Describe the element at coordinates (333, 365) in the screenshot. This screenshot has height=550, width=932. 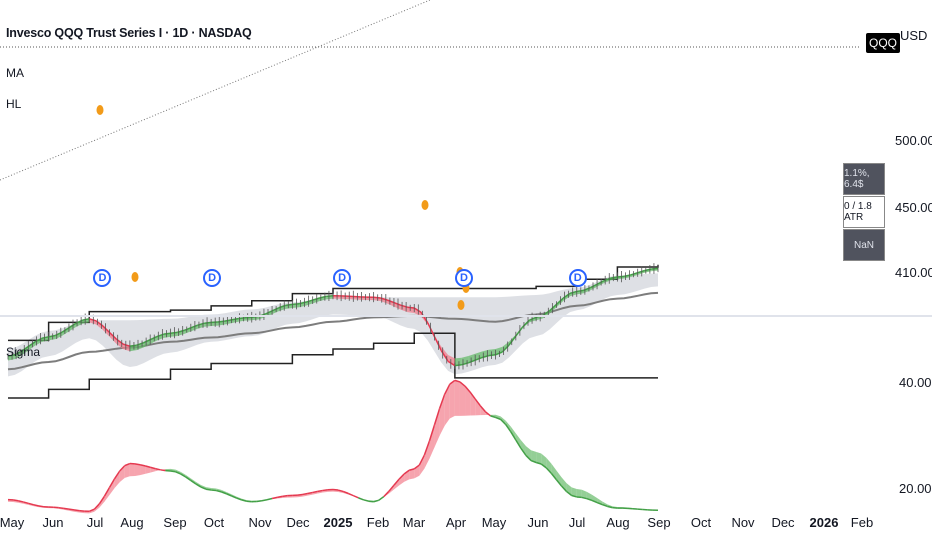
I see `hl-lower-line` at that location.